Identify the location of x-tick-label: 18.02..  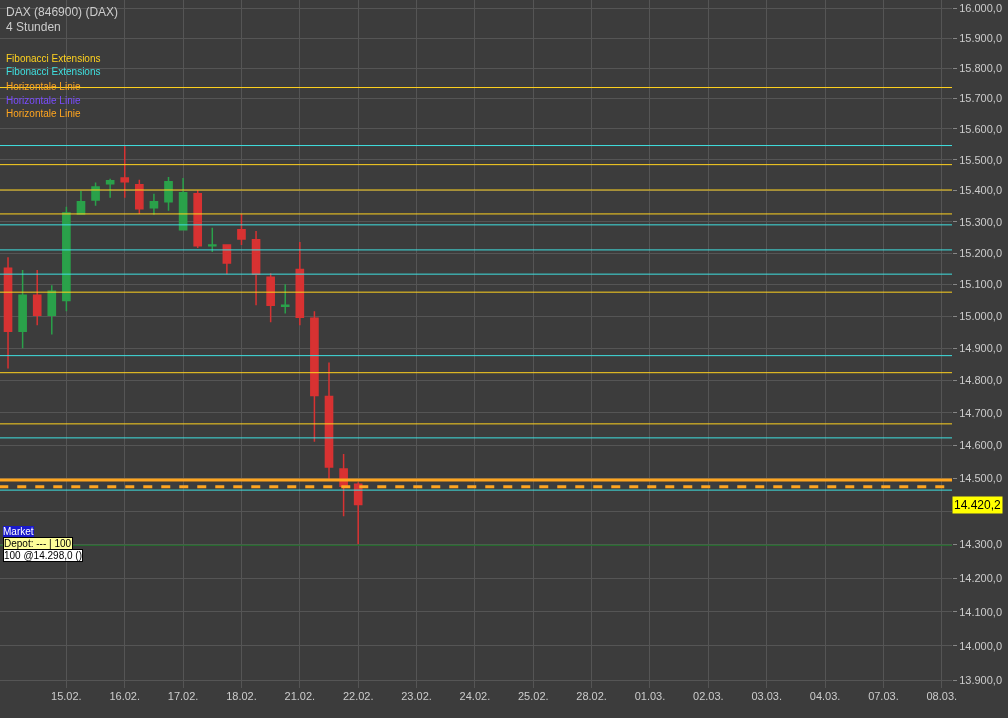
(241, 696).